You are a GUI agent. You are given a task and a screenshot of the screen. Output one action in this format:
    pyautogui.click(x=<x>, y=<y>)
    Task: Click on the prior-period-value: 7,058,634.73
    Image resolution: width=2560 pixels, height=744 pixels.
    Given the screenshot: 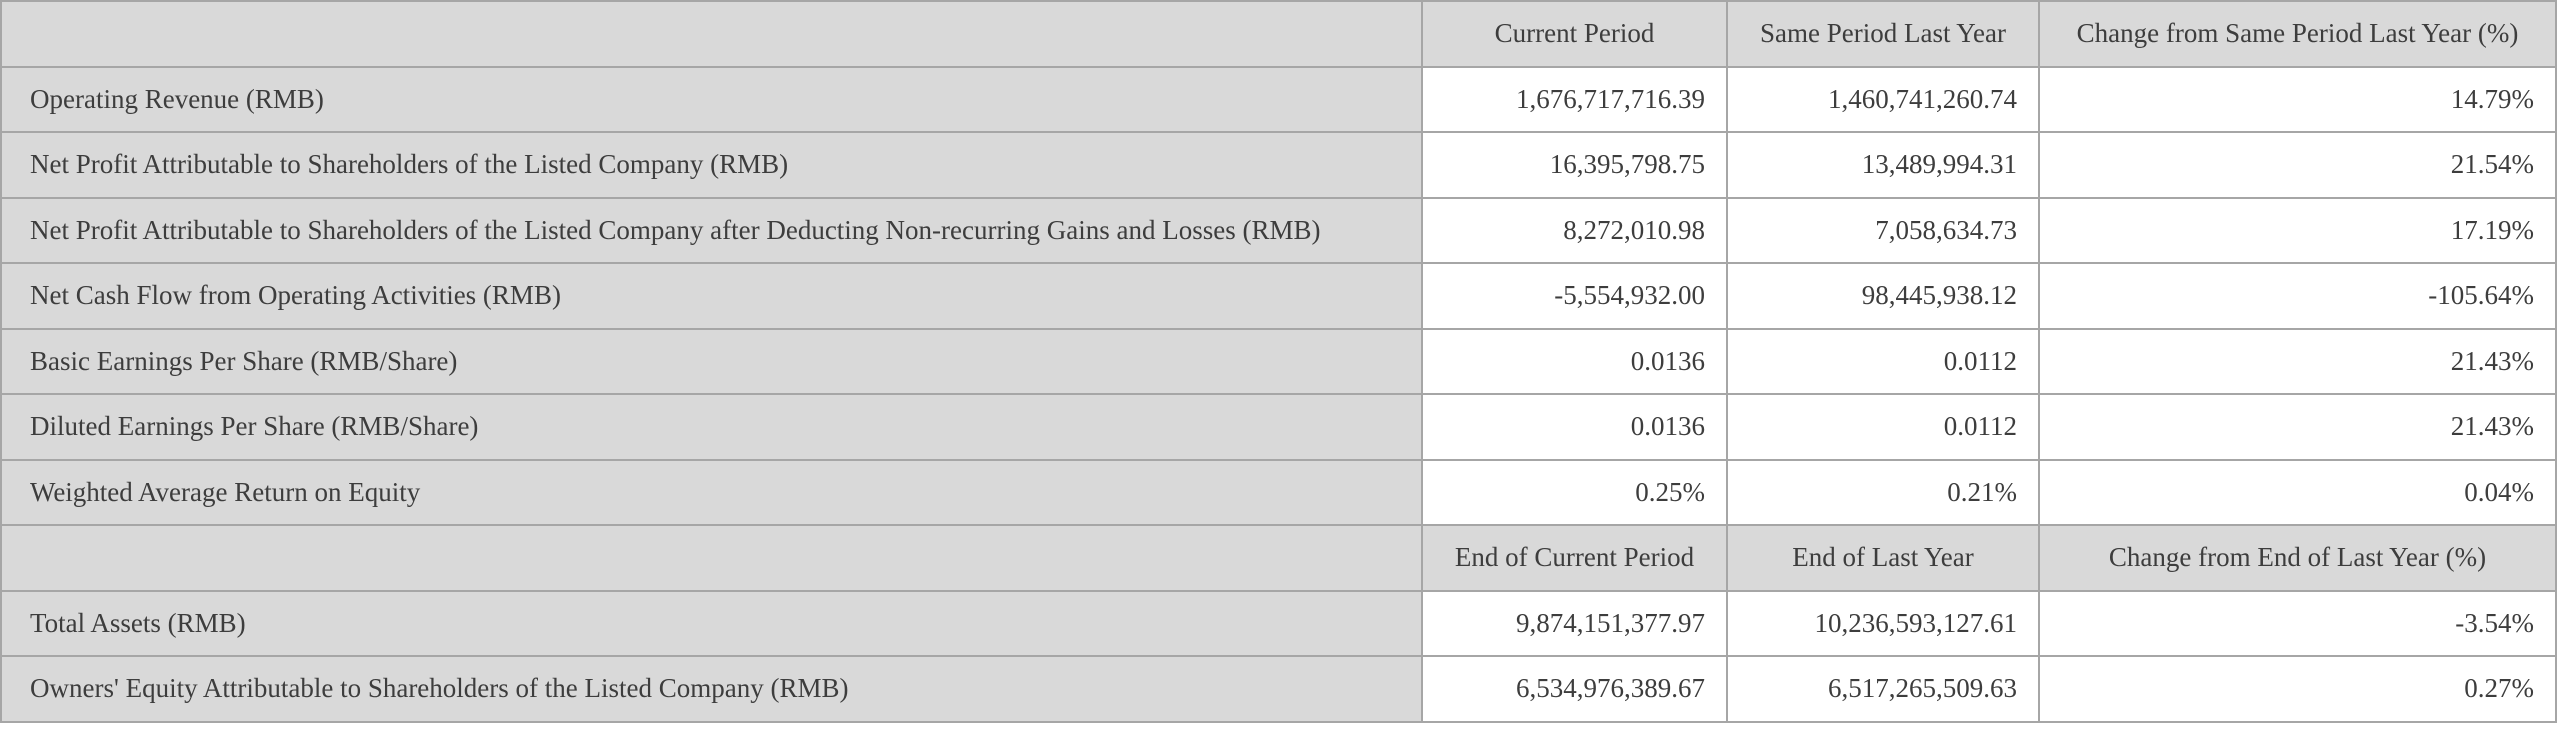 What is the action you would take?
    pyautogui.click(x=1883, y=230)
    